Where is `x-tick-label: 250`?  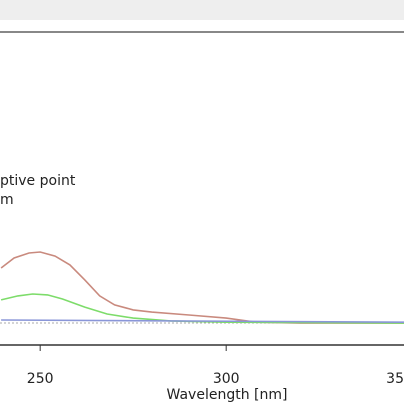
x-tick-label: 250 is located at coordinates (40, 379).